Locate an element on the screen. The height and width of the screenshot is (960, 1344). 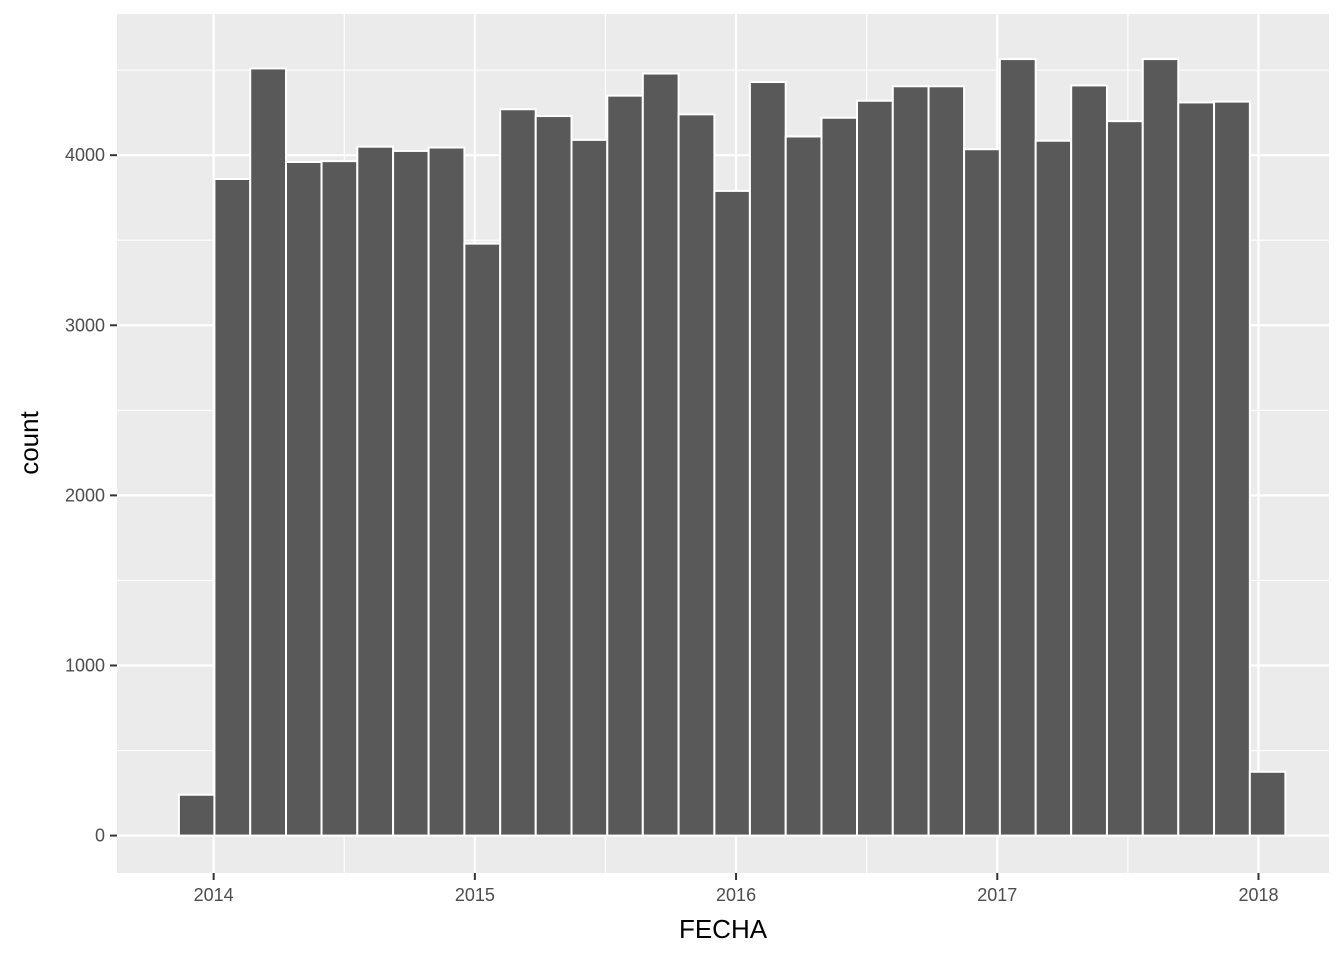
x-tick-label: 2018 is located at coordinates (1258, 895).